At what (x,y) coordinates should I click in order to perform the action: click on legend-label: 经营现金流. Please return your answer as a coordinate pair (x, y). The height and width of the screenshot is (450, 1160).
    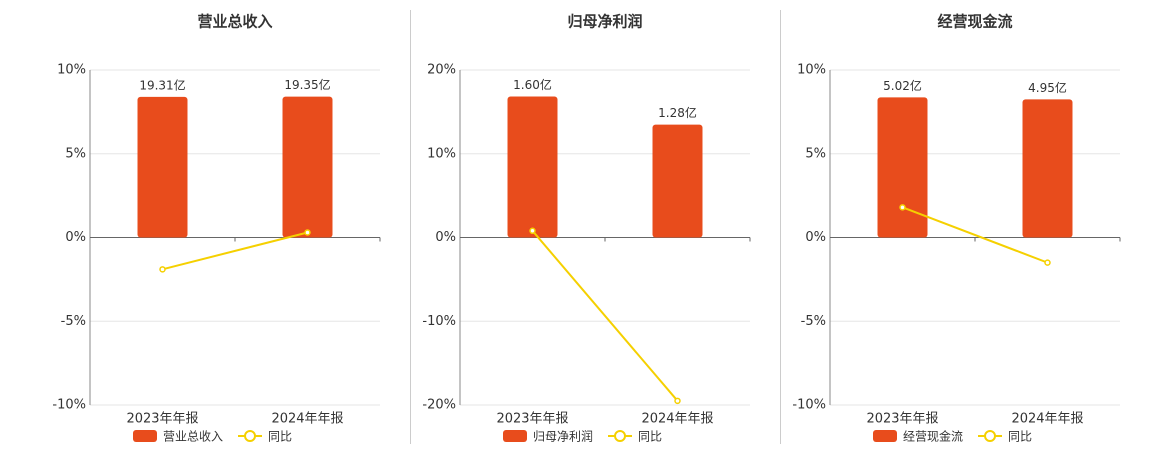
    Looking at the image, I should click on (933, 436).